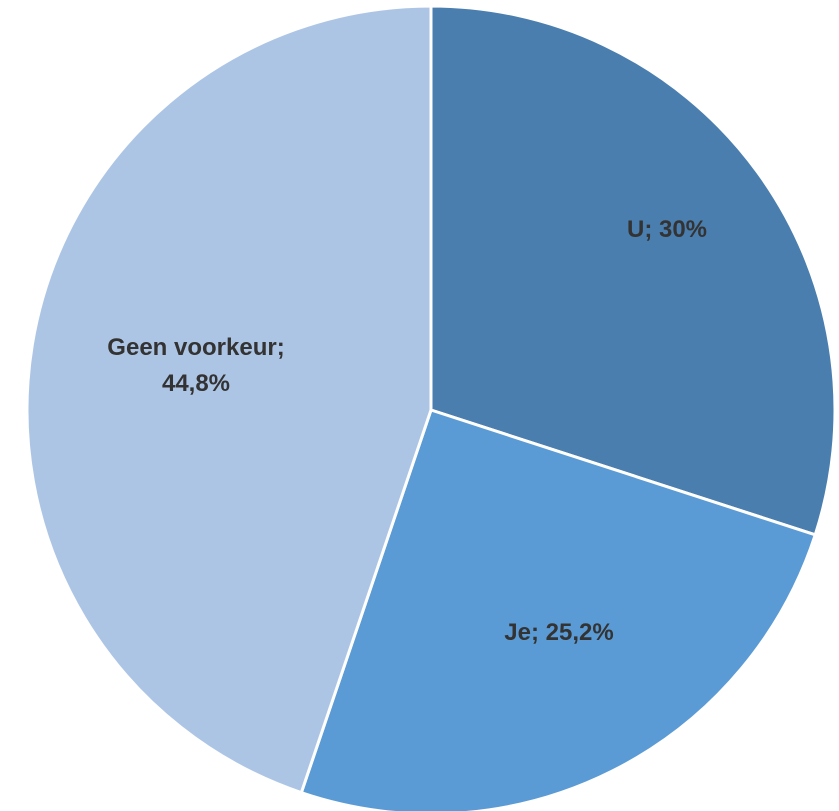 Image resolution: width=839 pixels, height=811 pixels. What do you see at coordinates (667, 229) in the screenshot?
I see `pie-label-u: U; 30%` at bounding box center [667, 229].